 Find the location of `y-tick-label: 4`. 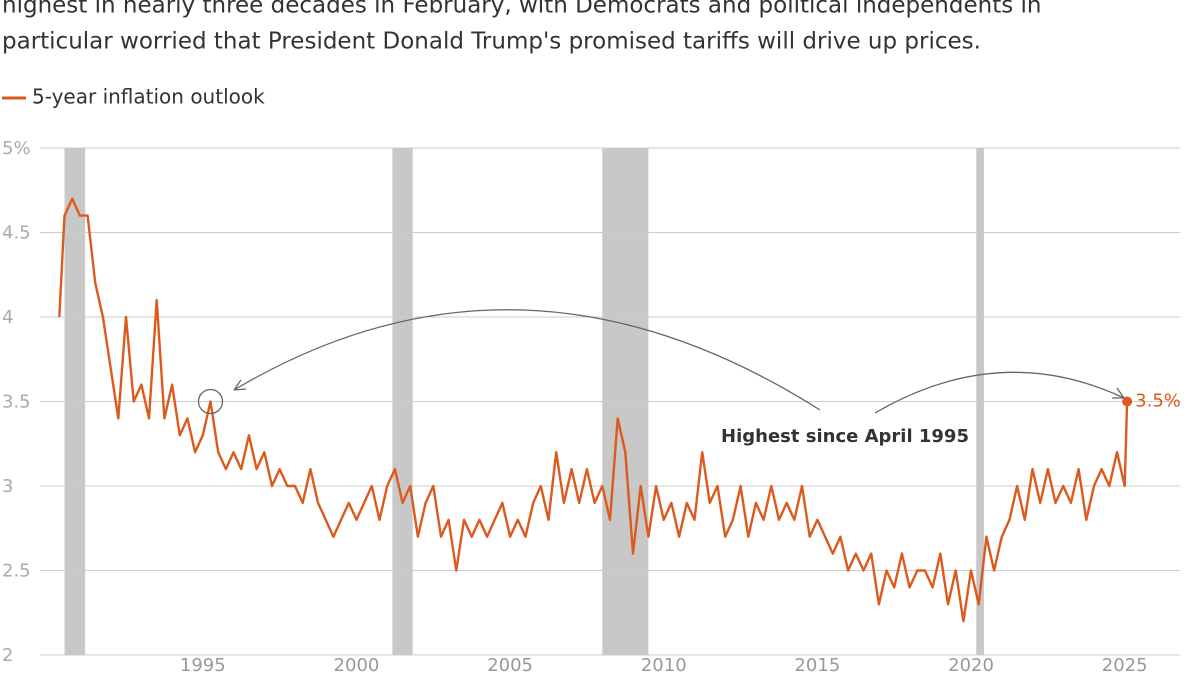

y-tick-label: 4 is located at coordinates (7, 317).